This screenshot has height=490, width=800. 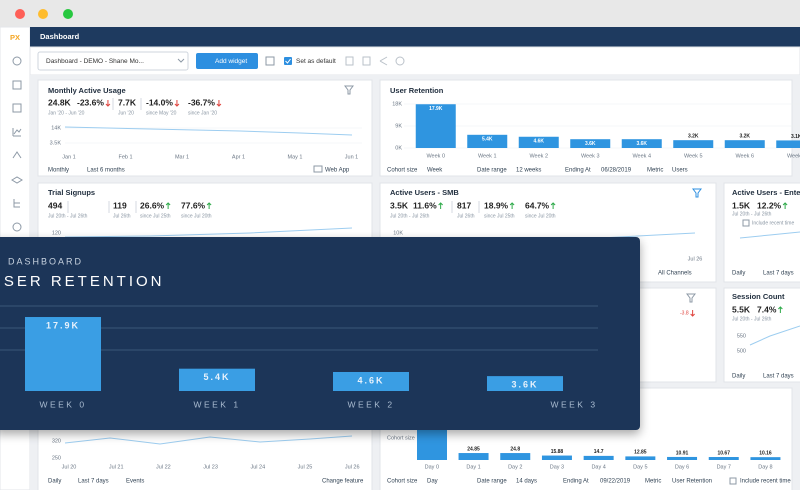 I want to click on label: 26.6%, so click(x=152, y=205).